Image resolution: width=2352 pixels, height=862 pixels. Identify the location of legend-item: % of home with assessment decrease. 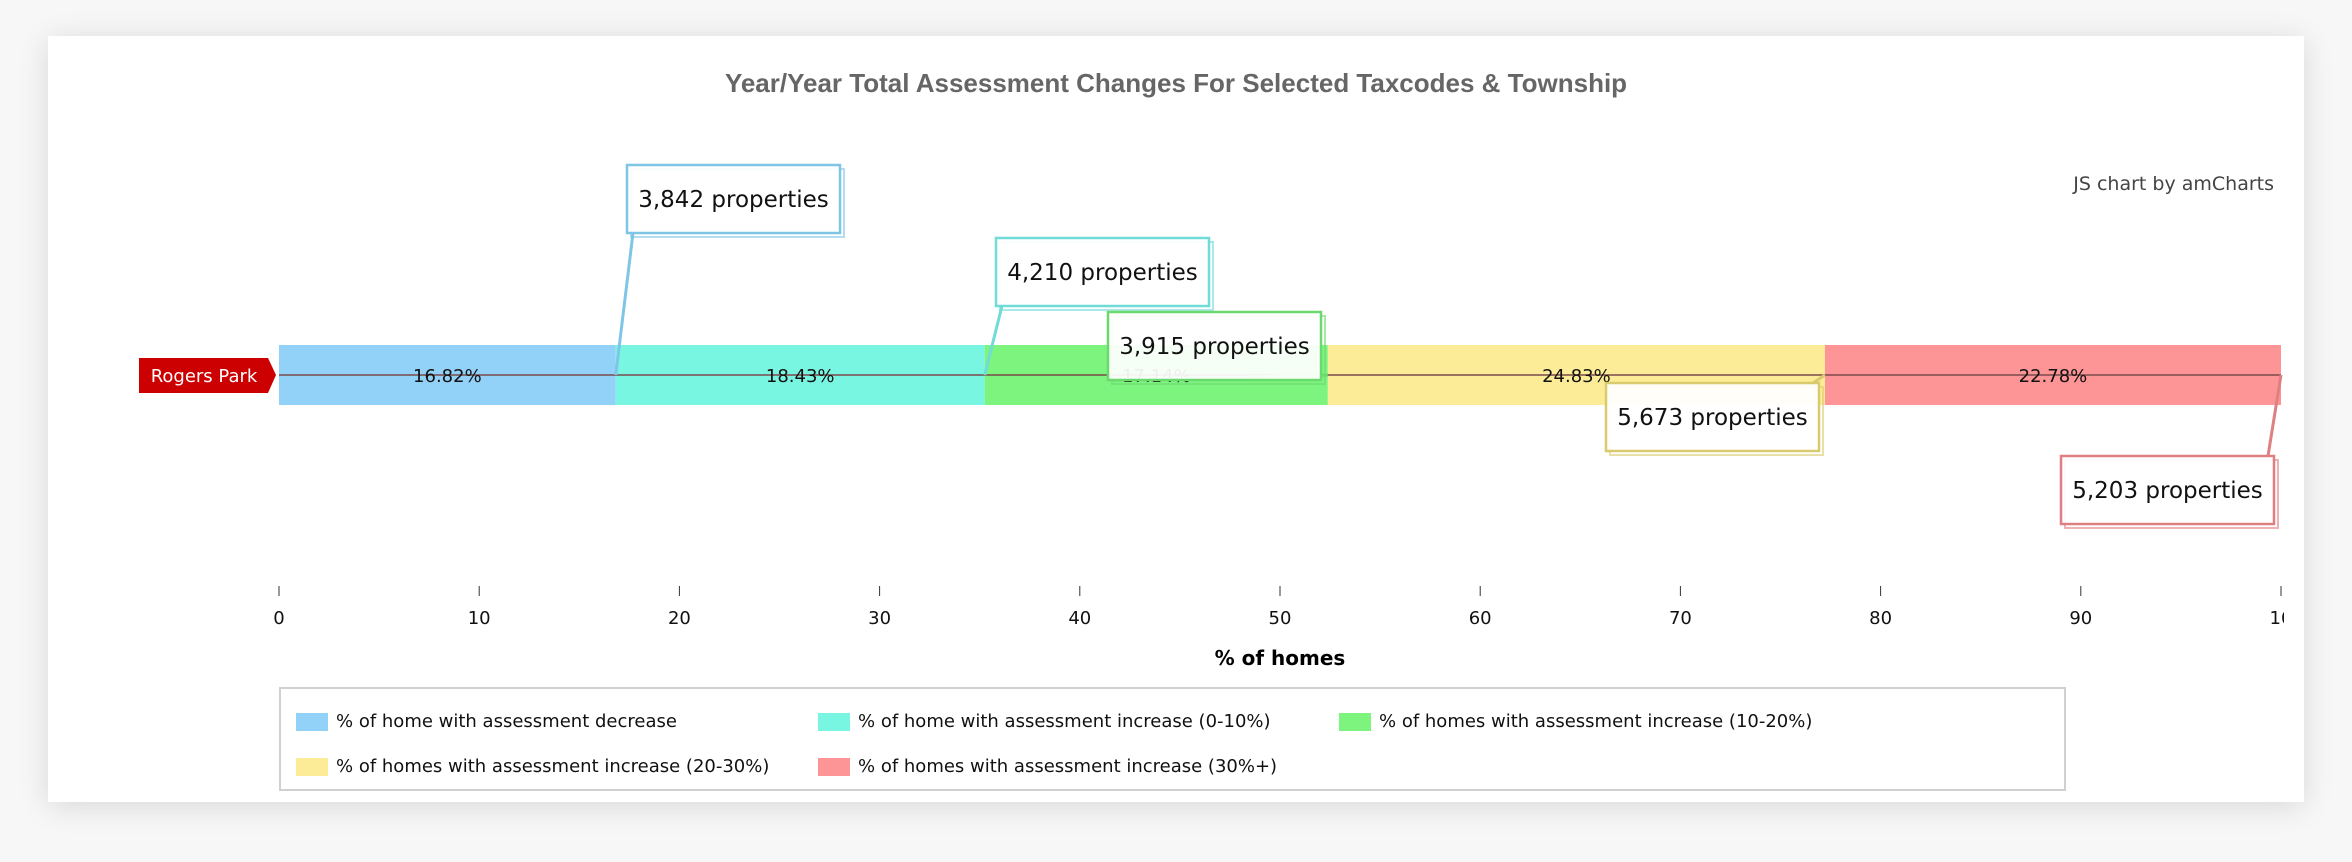
(486, 721).